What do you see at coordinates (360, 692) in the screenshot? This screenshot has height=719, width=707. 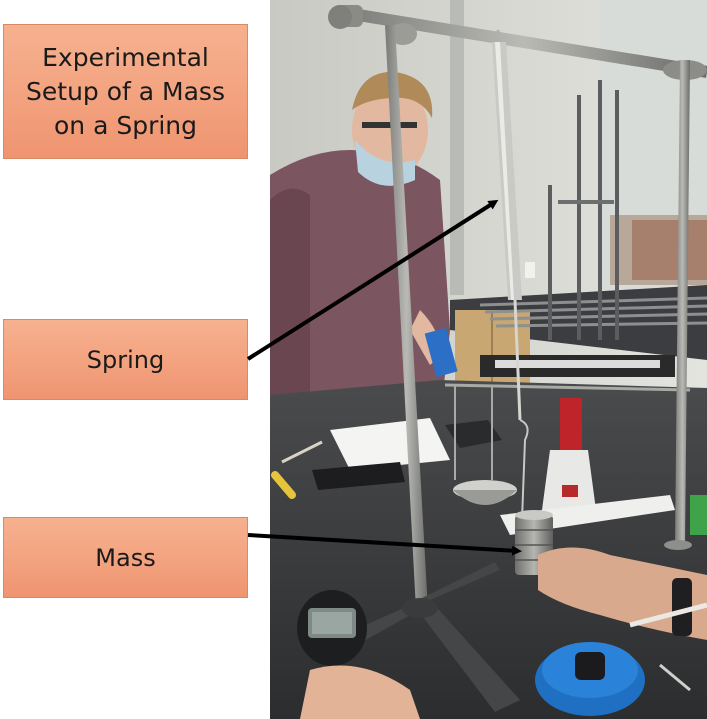 I see `left-hand` at bounding box center [360, 692].